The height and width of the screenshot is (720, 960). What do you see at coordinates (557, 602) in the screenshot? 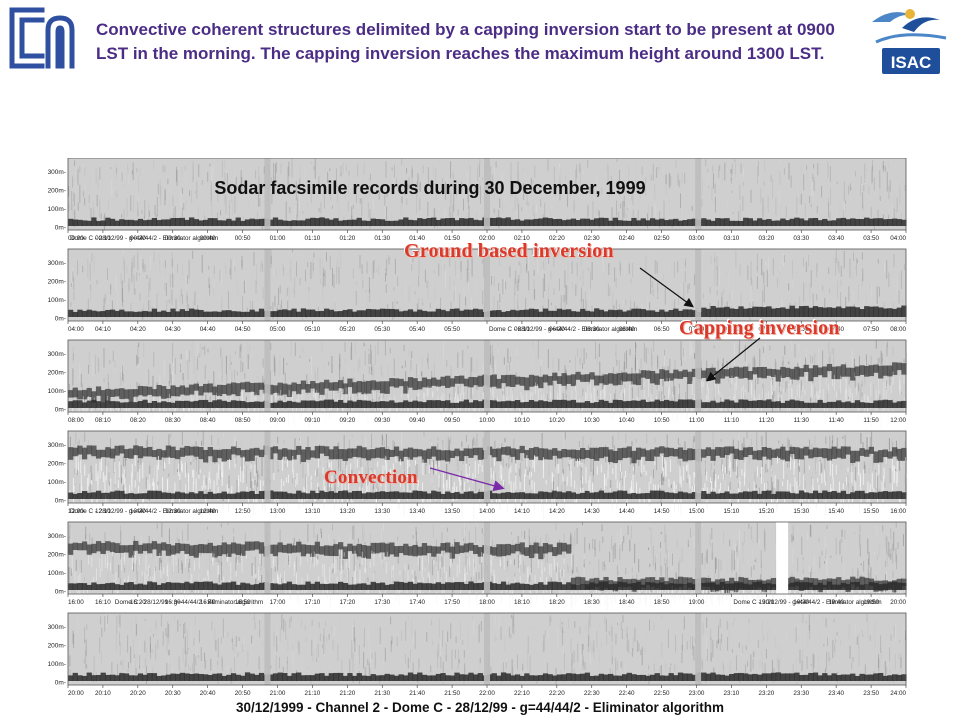
I see `time-tick-label: 18:20` at bounding box center [557, 602].